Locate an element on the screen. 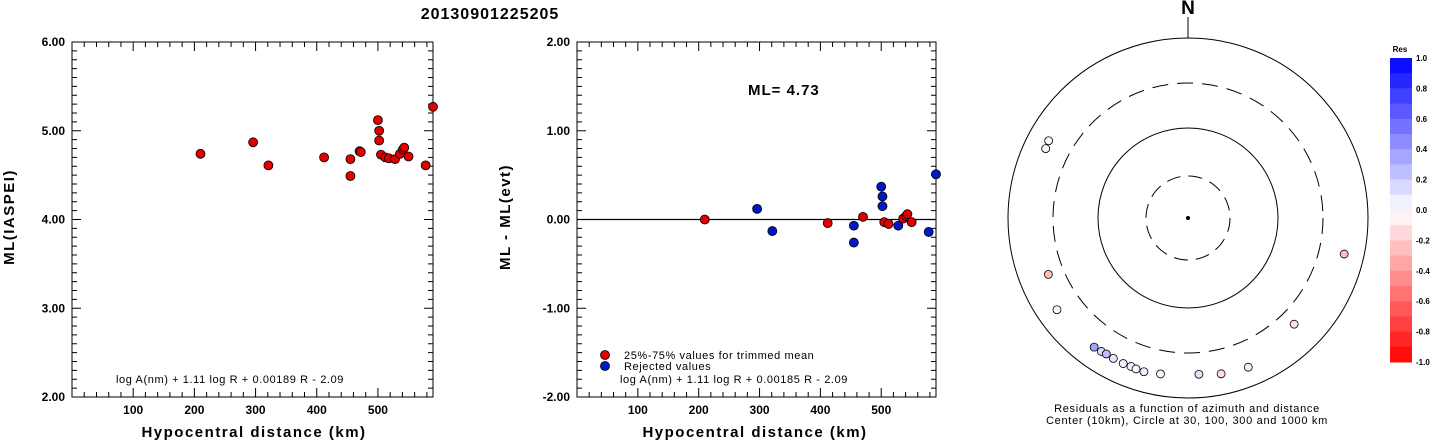 The width and height of the screenshot is (1437, 441). y-tick-label: 1.00 is located at coordinates (559, 131).